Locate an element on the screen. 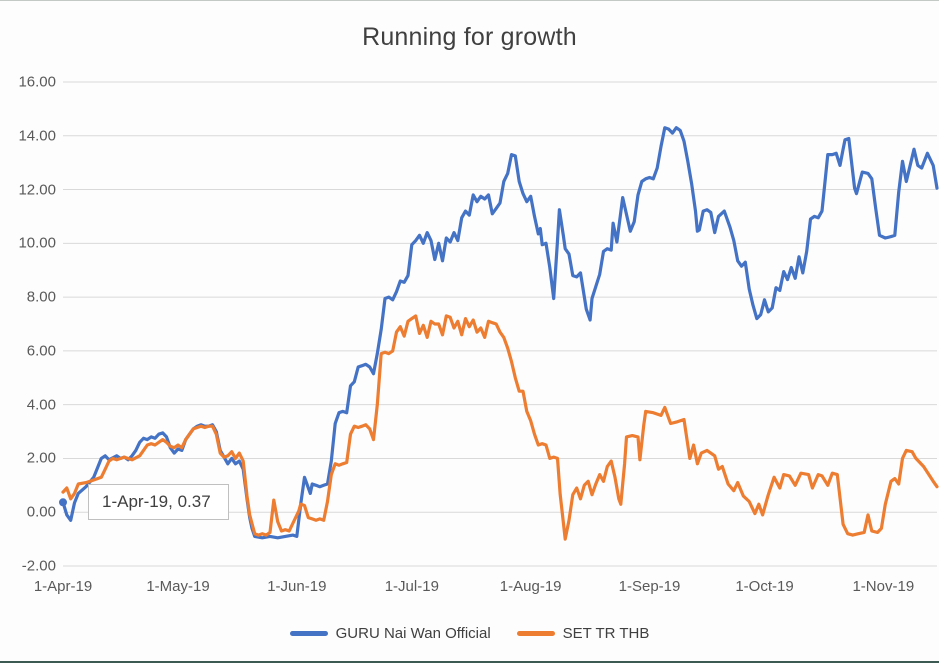 The width and height of the screenshot is (939, 663). legend-swatch-set-icon is located at coordinates (535, 633).